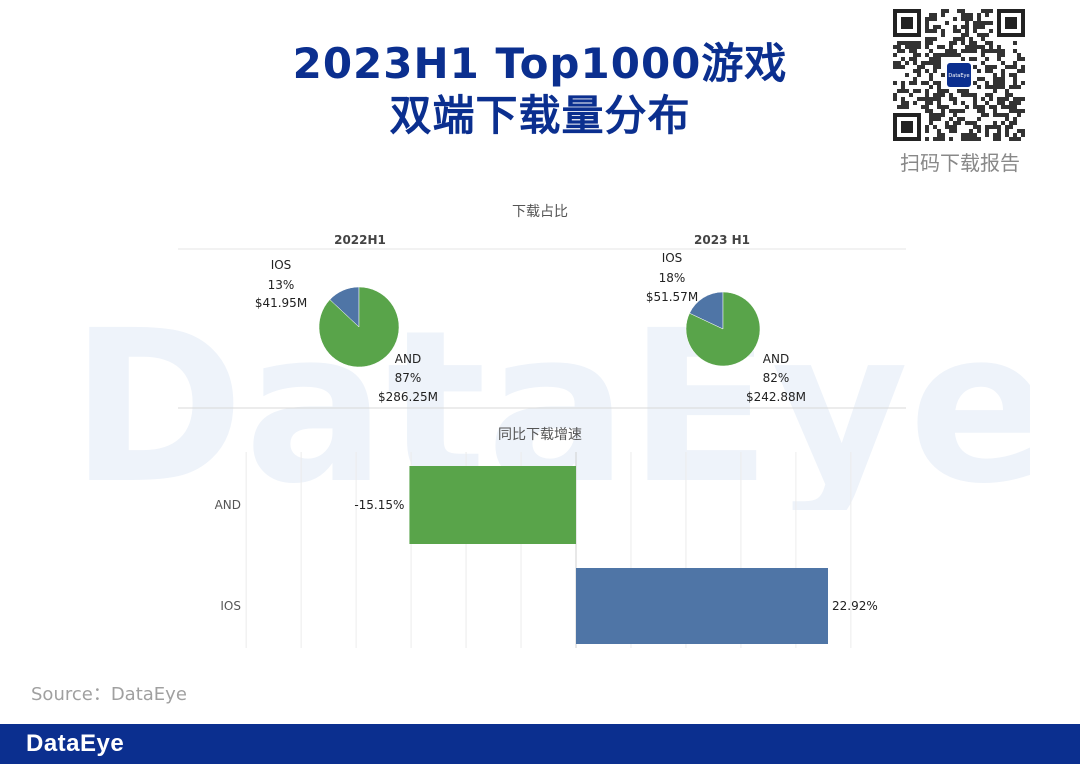 The height and width of the screenshot is (764, 1080). I want to click on bar-ios, so click(702, 606).